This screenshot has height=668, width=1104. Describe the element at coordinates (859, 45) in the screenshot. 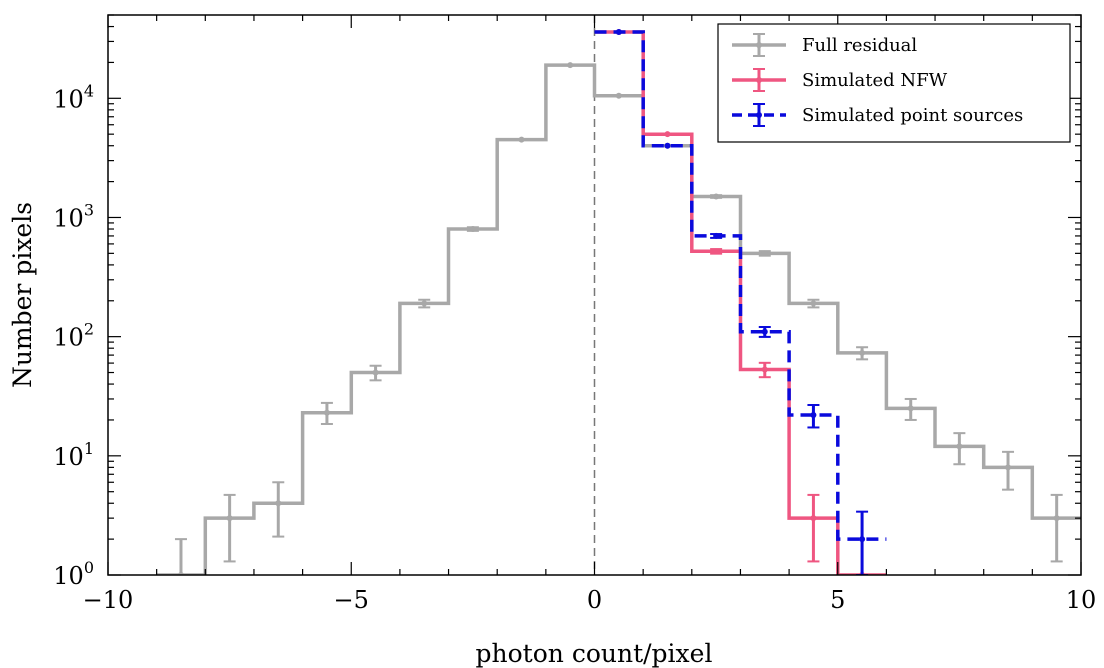

I see `legend-label: Full residual` at that location.